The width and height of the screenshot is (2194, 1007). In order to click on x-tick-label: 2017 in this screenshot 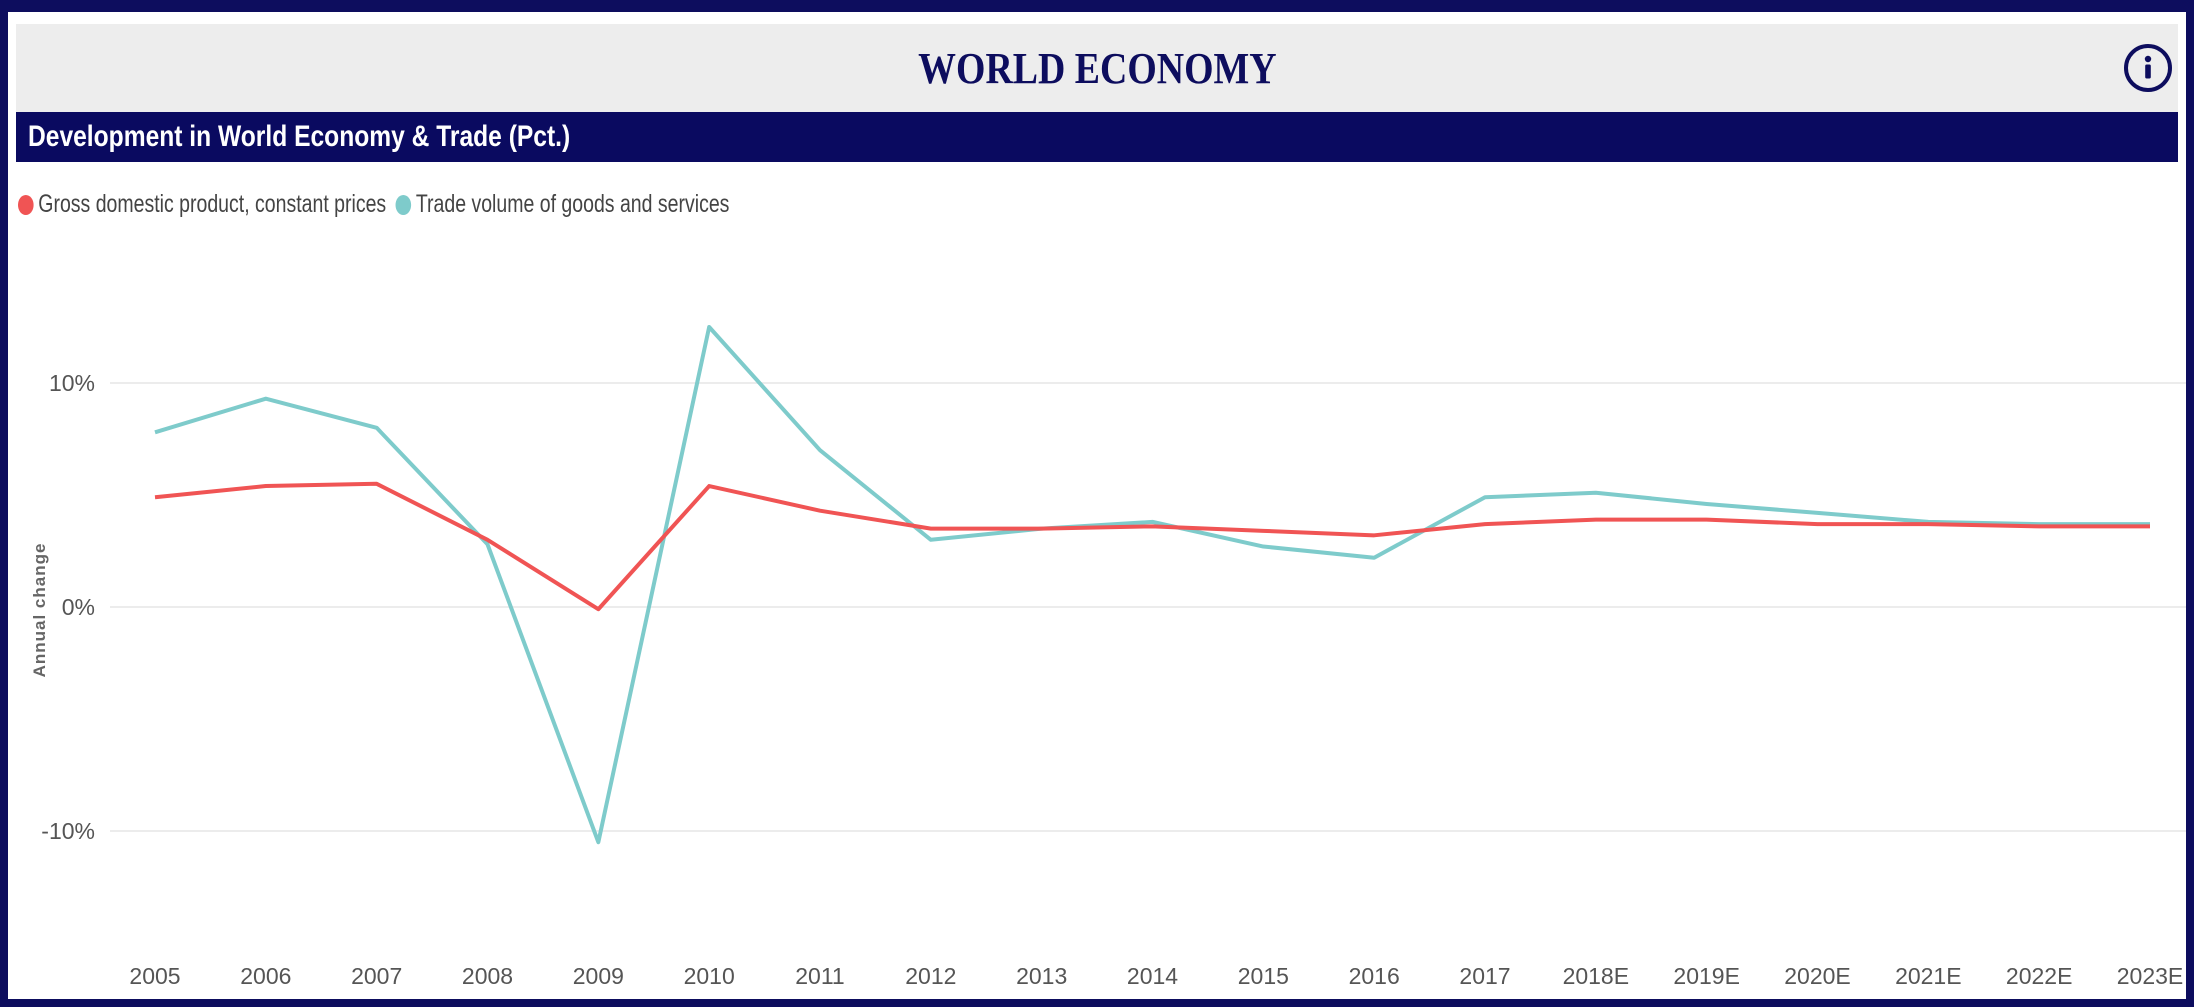, I will do `click(1484, 976)`.